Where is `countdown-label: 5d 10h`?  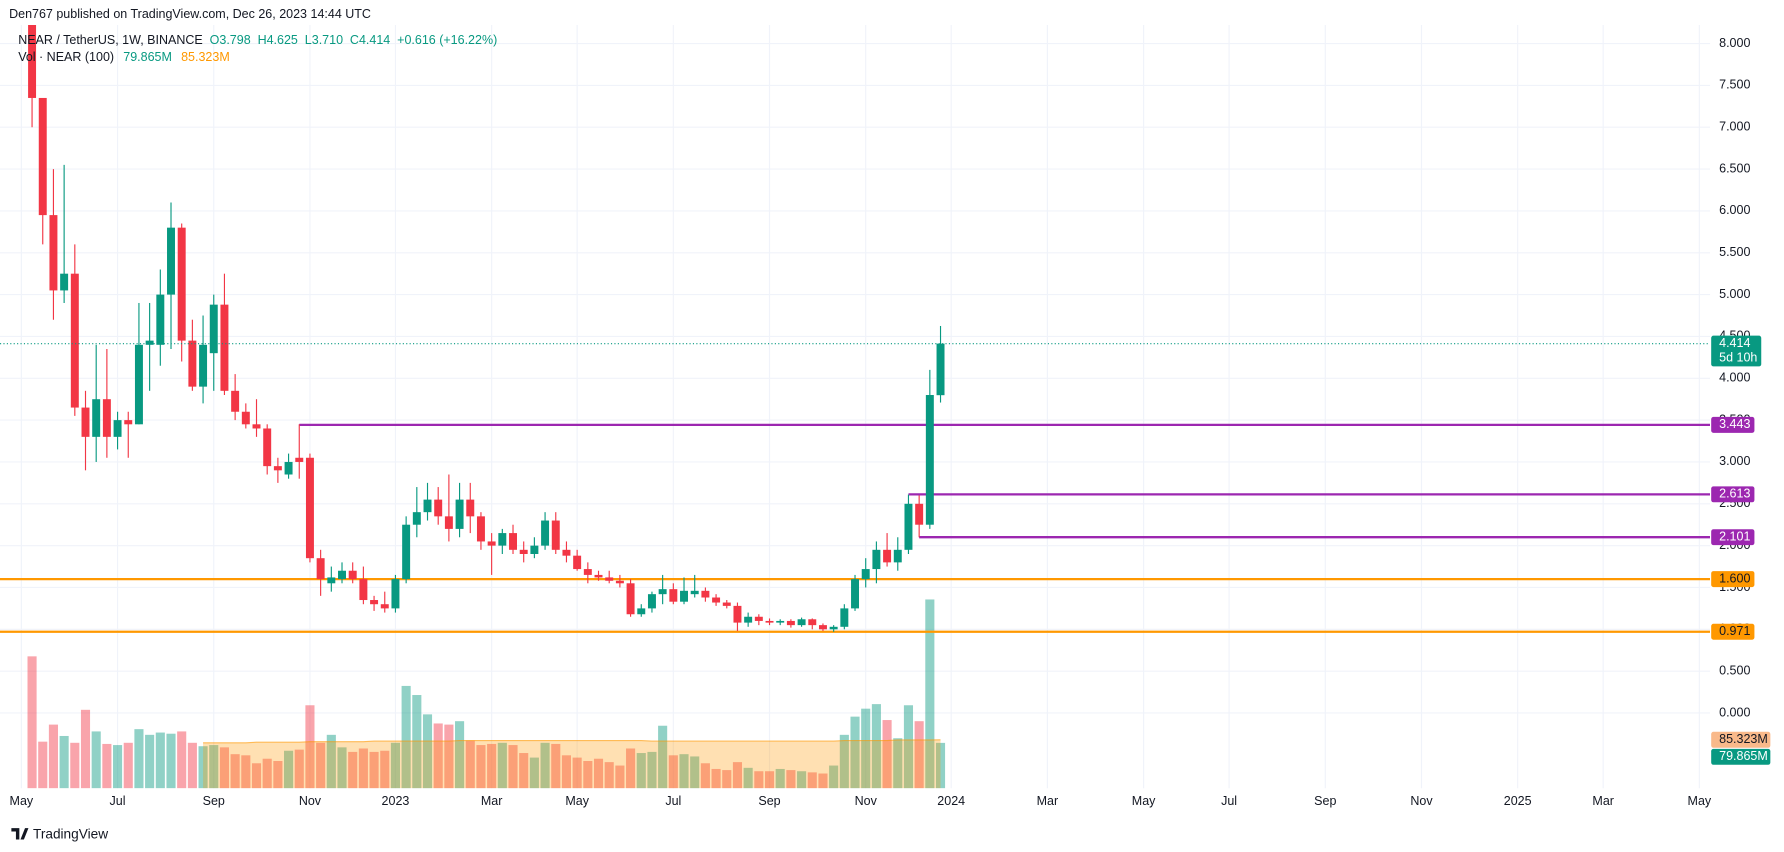 countdown-label: 5d 10h is located at coordinates (1738, 358).